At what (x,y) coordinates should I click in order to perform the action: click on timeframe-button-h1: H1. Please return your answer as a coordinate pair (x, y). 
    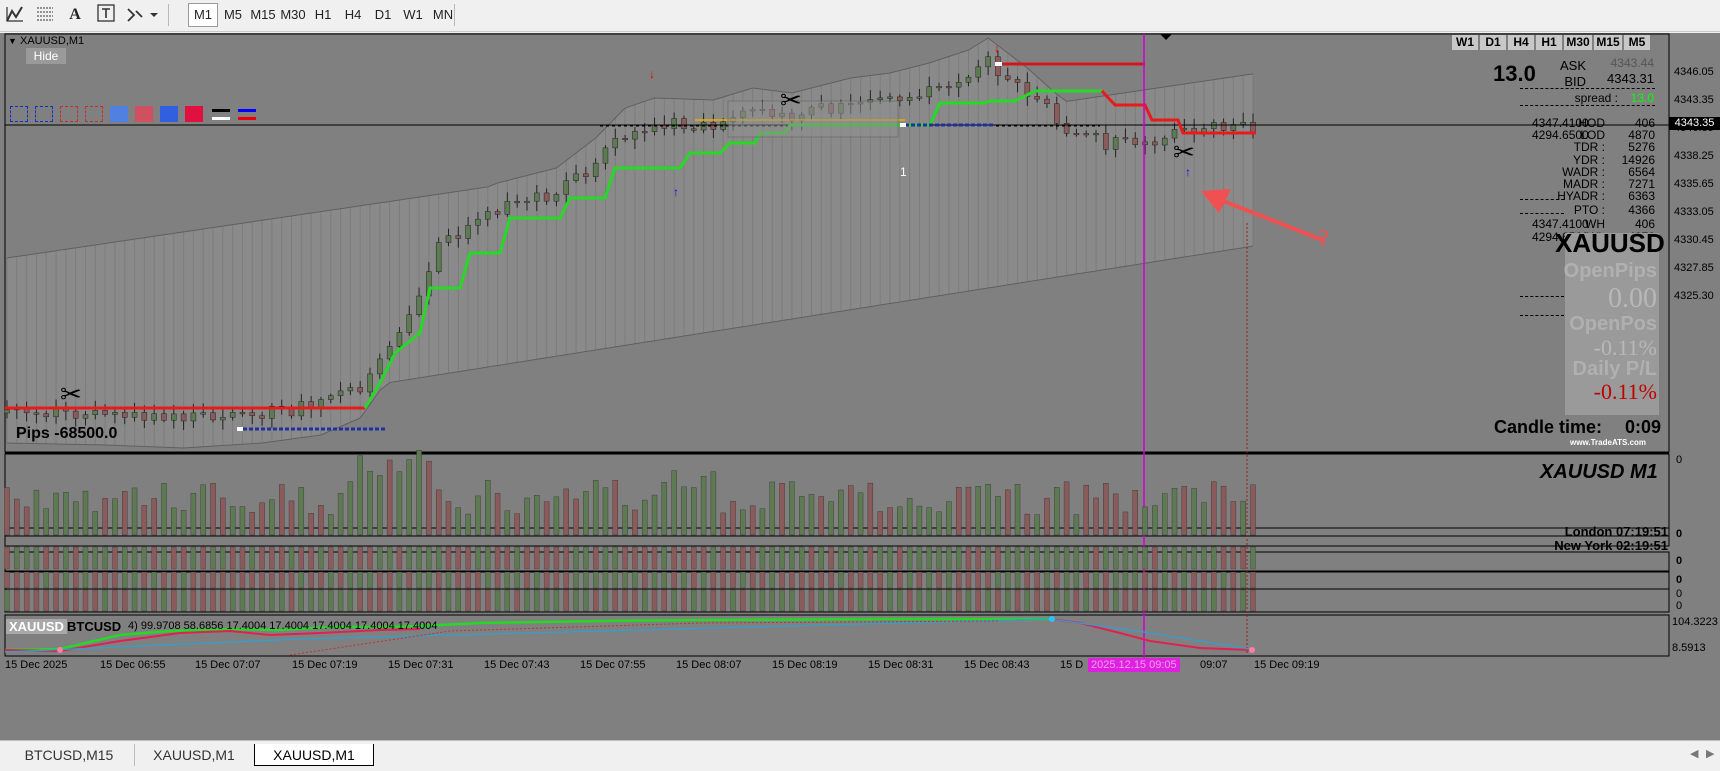
    Looking at the image, I should click on (323, 14).